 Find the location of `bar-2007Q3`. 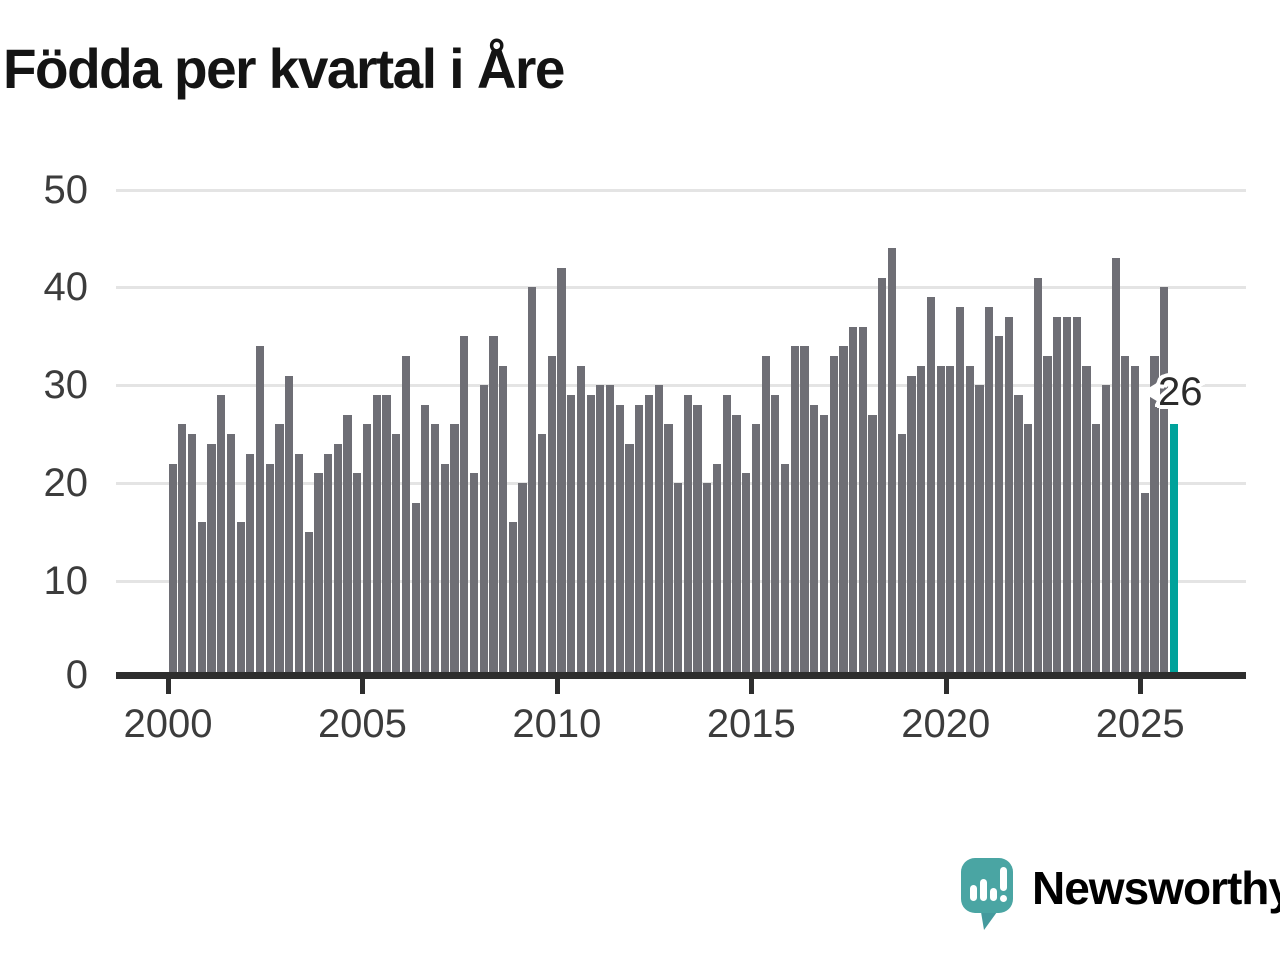

bar-2007Q3 is located at coordinates (464, 507).